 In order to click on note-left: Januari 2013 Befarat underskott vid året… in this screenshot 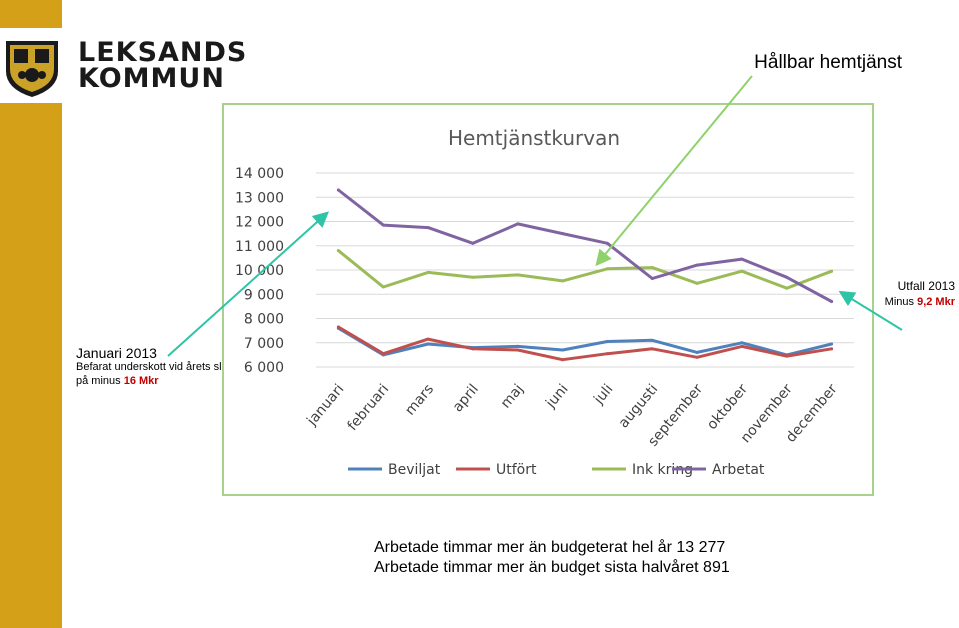, I will do `click(153, 367)`.